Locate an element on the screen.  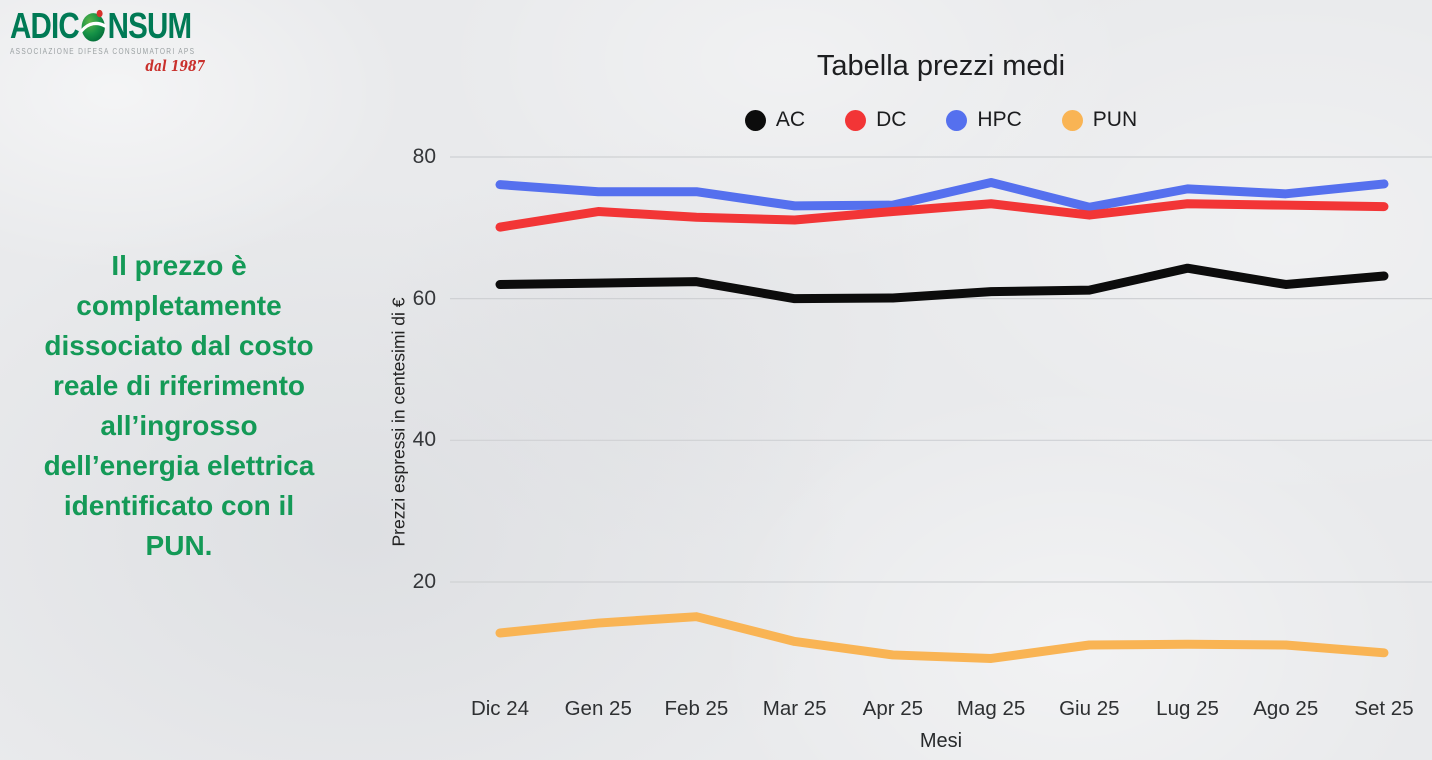
legend-label-pun: PUN is located at coordinates (1115, 119).